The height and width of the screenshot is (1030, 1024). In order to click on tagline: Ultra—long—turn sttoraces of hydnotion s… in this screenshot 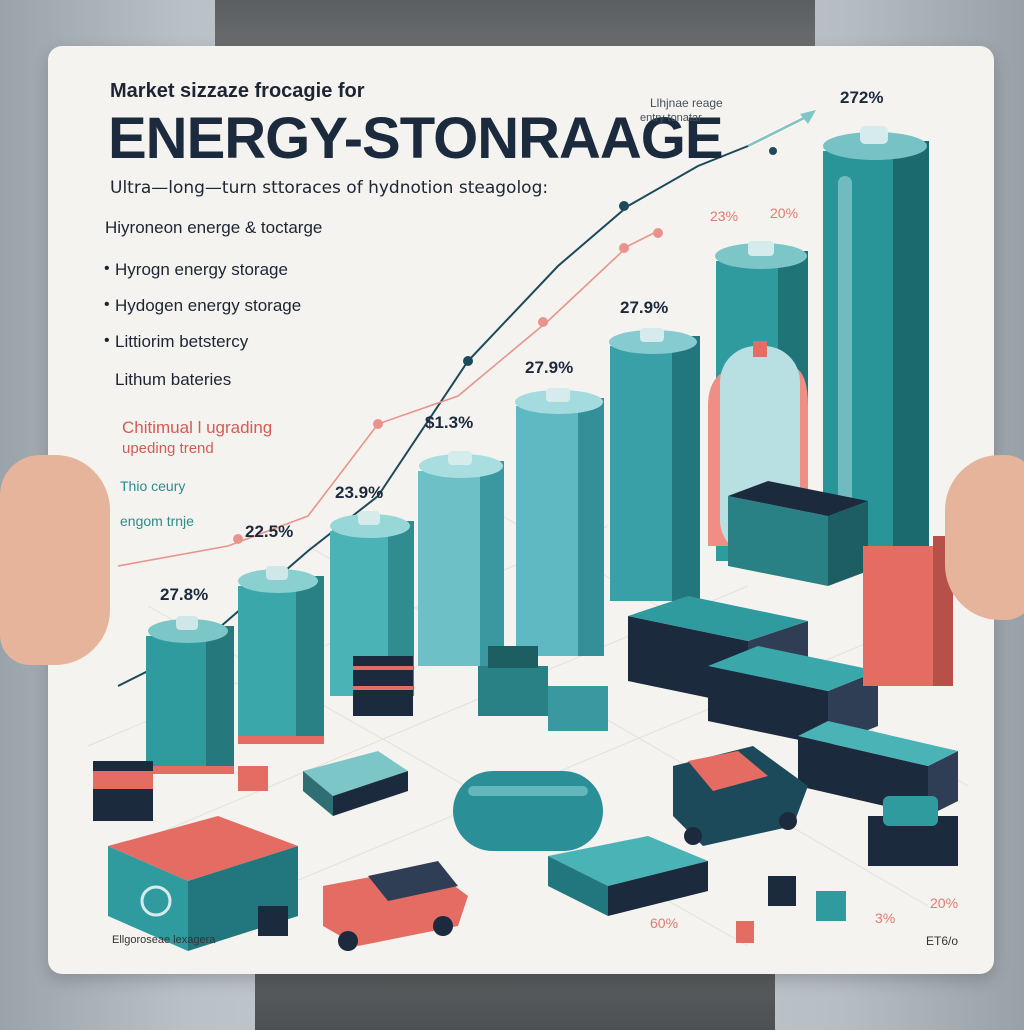, I will do `click(329, 188)`.